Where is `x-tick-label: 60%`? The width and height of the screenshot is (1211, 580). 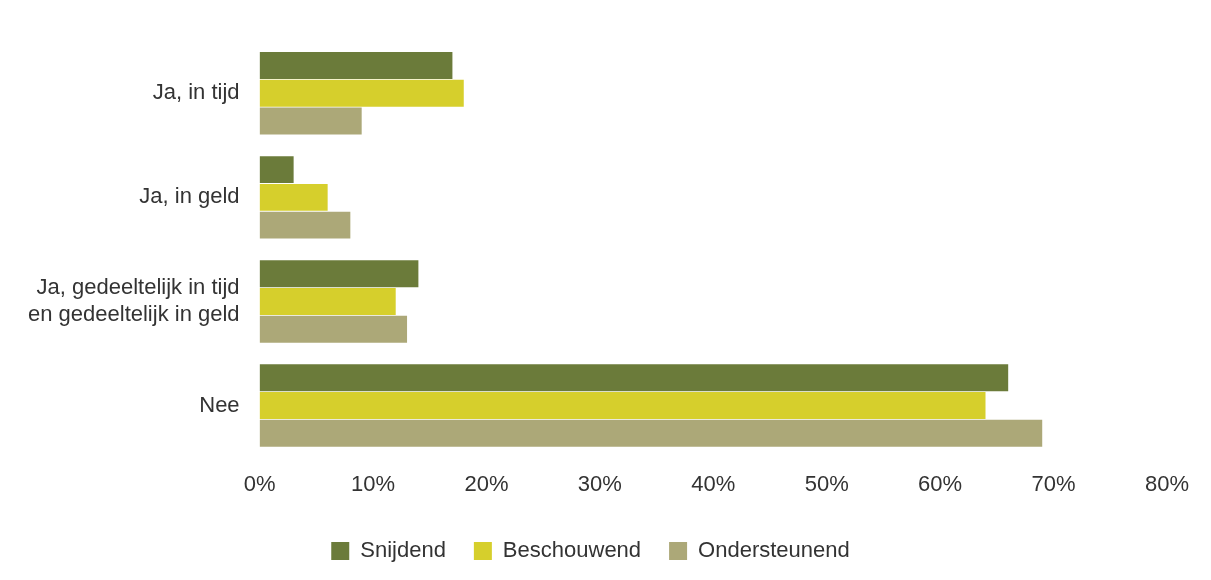
x-tick-label: 60% is located at coordinates (940, 483).